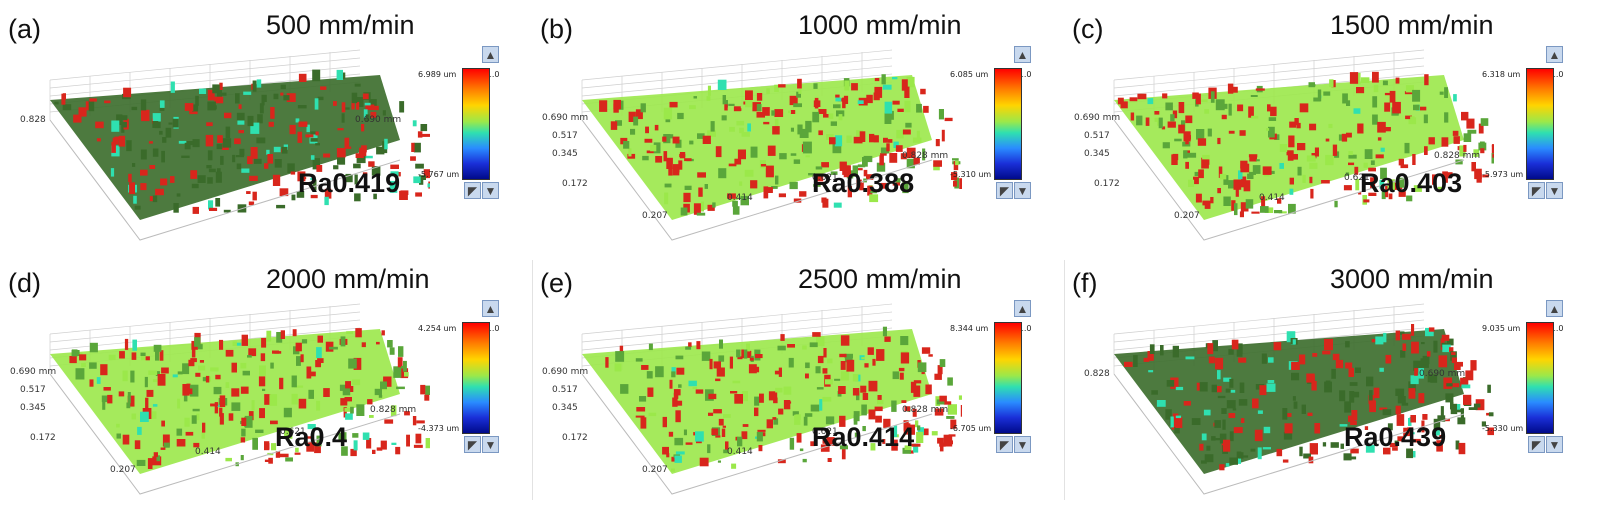  Describe the element at coordinates (437, 74) in the screenshot. I see `color-max-label: 6.989 um` at that location.